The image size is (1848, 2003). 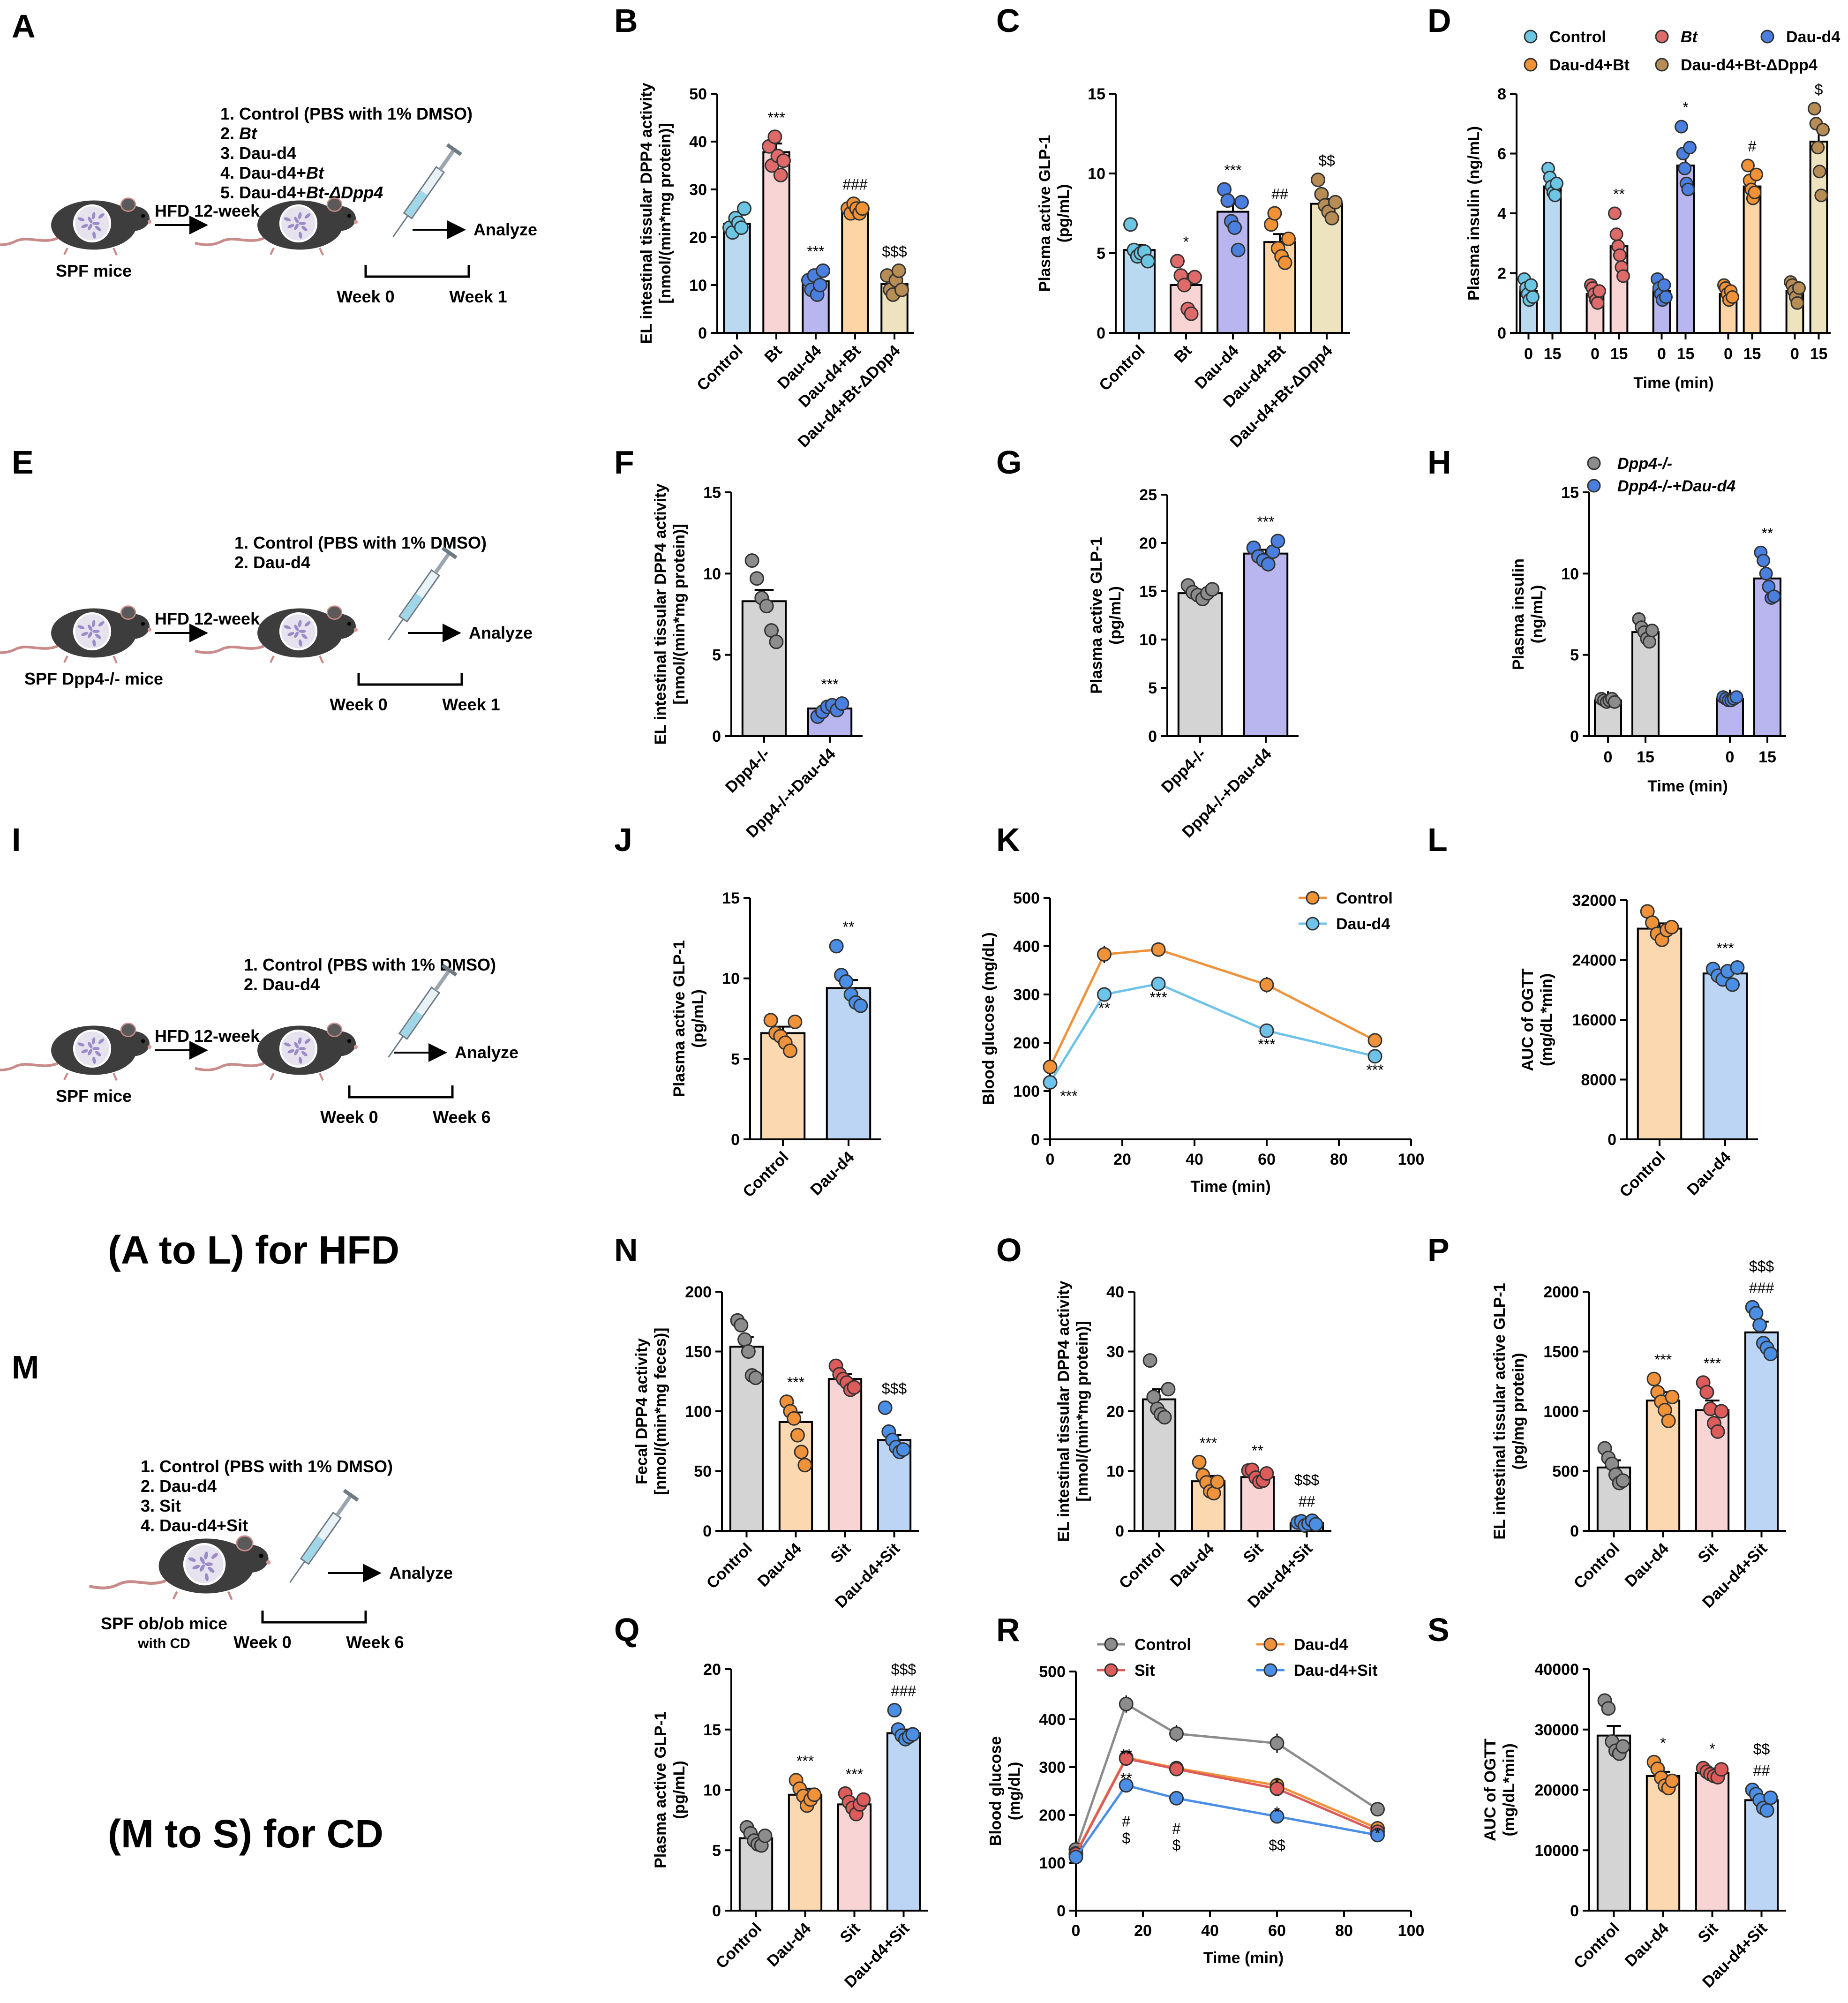 I want to click on x-tick-label: Bt, so click(x=1183, y=354).